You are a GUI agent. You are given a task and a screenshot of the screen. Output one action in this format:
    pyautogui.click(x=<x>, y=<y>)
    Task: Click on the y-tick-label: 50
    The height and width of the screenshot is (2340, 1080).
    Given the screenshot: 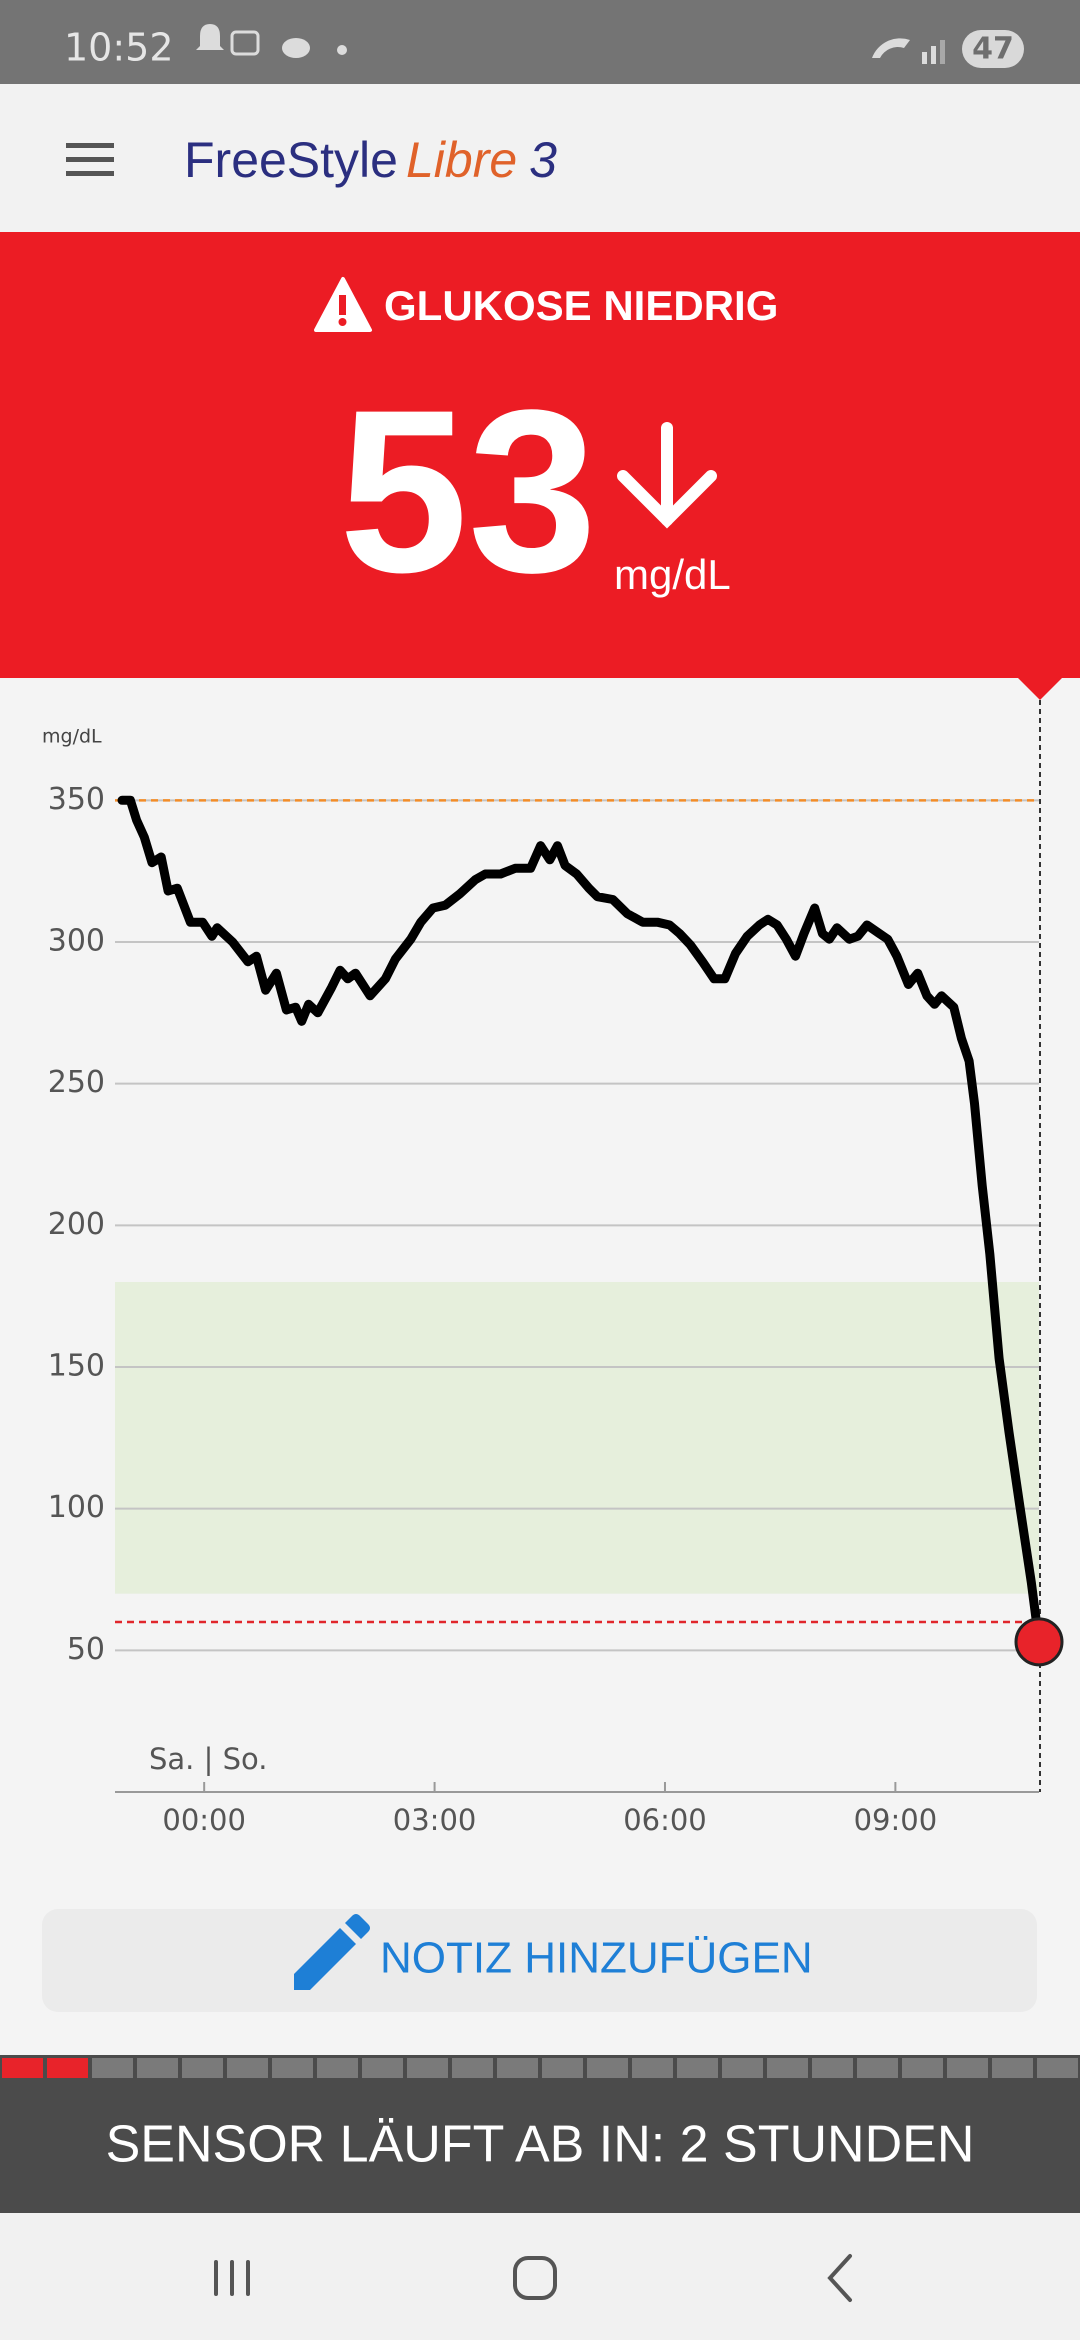 What is the action you would take?
    pyautogui.click(x=86, y=1649)
    